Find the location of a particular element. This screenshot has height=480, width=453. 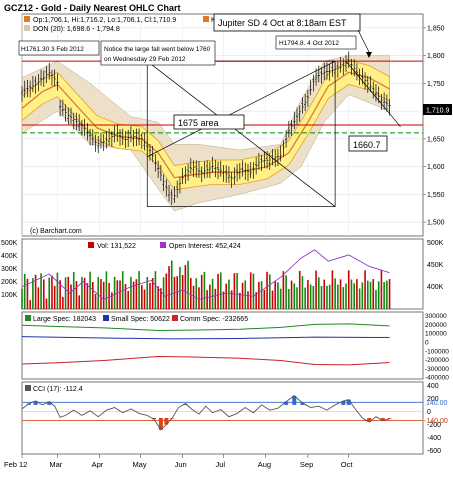

large-spec-swatch is located at coordinates (28, 318).